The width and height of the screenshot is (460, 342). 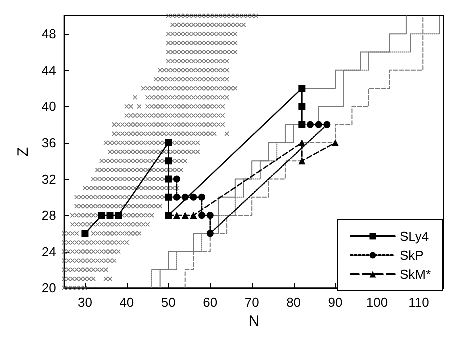 What do you see at coordinates (168, 302) in the screenshot?
I see `x-tick-label: 50` at bounding box center [168, 302].